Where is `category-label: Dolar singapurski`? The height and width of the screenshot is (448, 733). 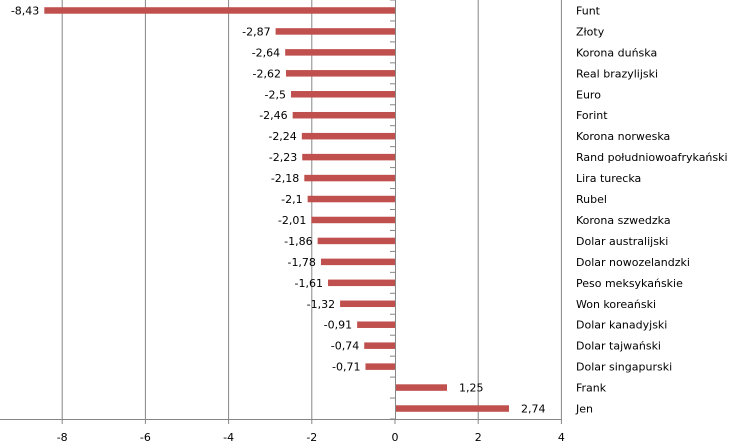 category-label: Dolar singapurski is located at coordinates (624, 367).